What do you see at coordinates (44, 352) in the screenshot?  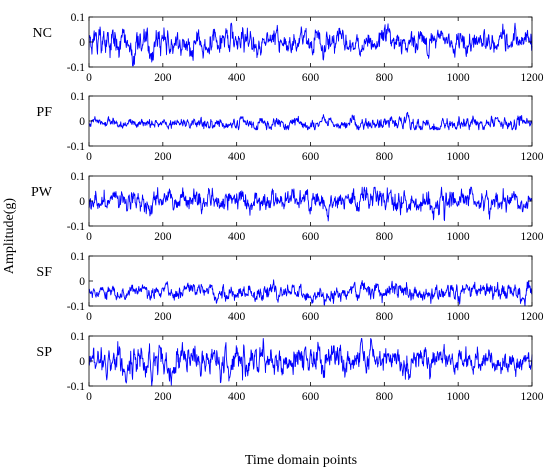 I see `condition-label: SP` at bounding box center [44, 352].